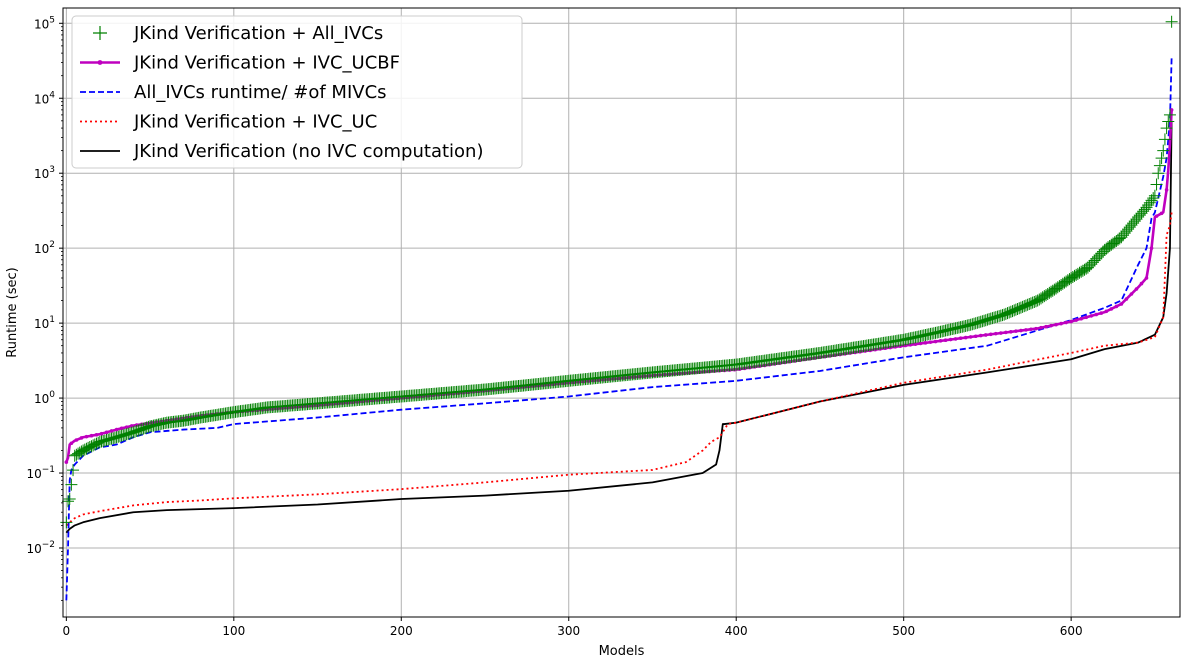 The height and width of the screenshot is (663, 1187). I want to click on x-tick-label: 300, so click(568, 631).